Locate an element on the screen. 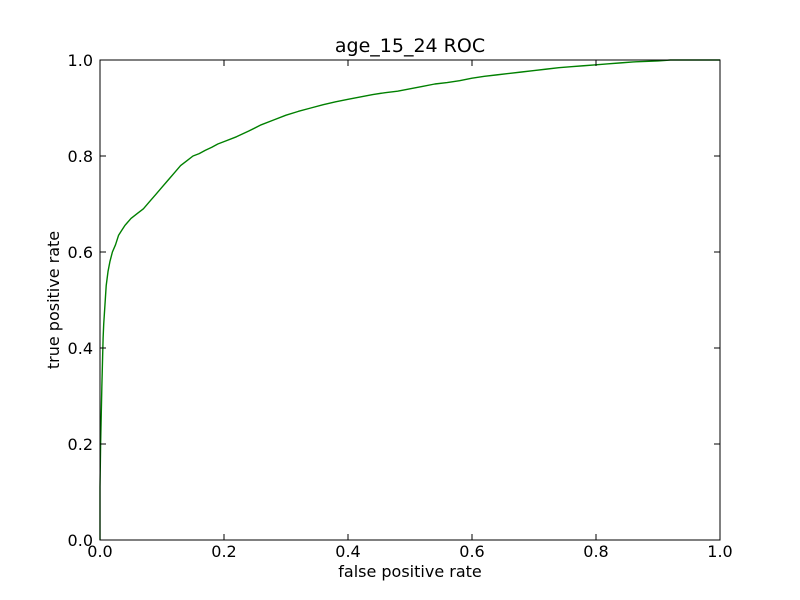 This screenshot has width=800, height=600. x-tick-label: 0.8 is located at coordinates (595, 551).